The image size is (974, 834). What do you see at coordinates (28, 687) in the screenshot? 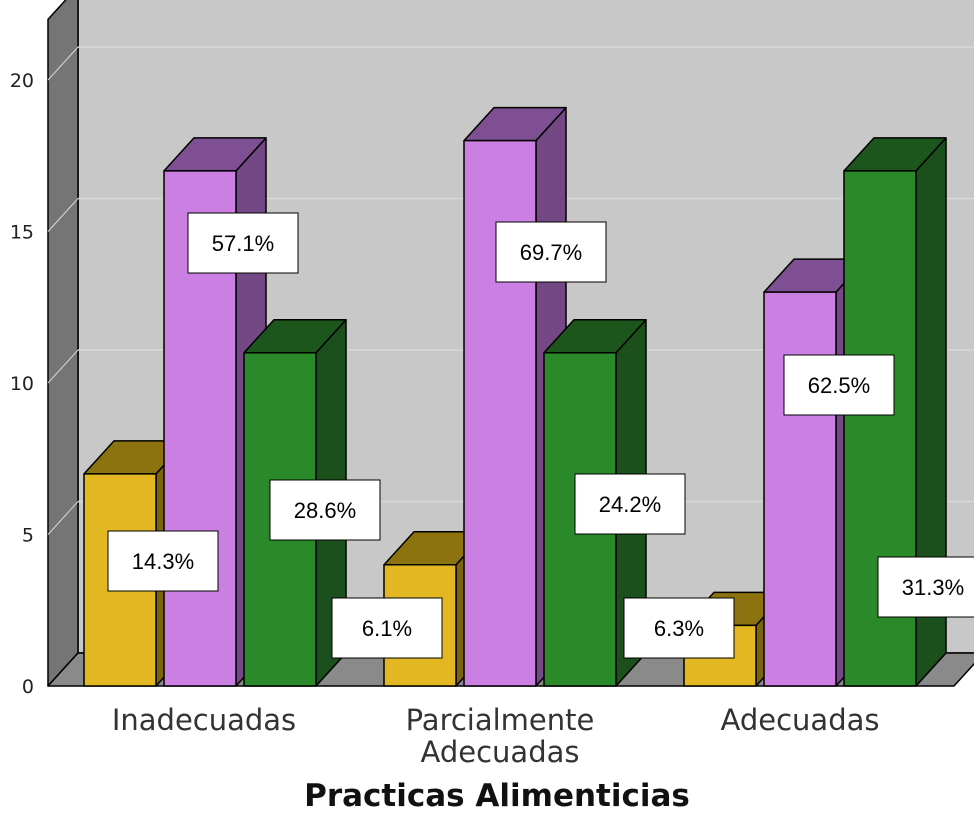
I see `y-tick-label: 0` at bounding box center [28, 687].